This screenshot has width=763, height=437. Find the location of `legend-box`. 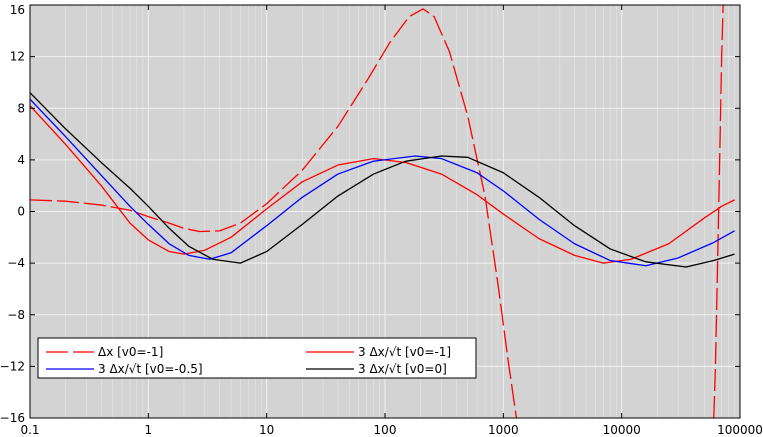

legend-box is located at coordinates (257, 358).